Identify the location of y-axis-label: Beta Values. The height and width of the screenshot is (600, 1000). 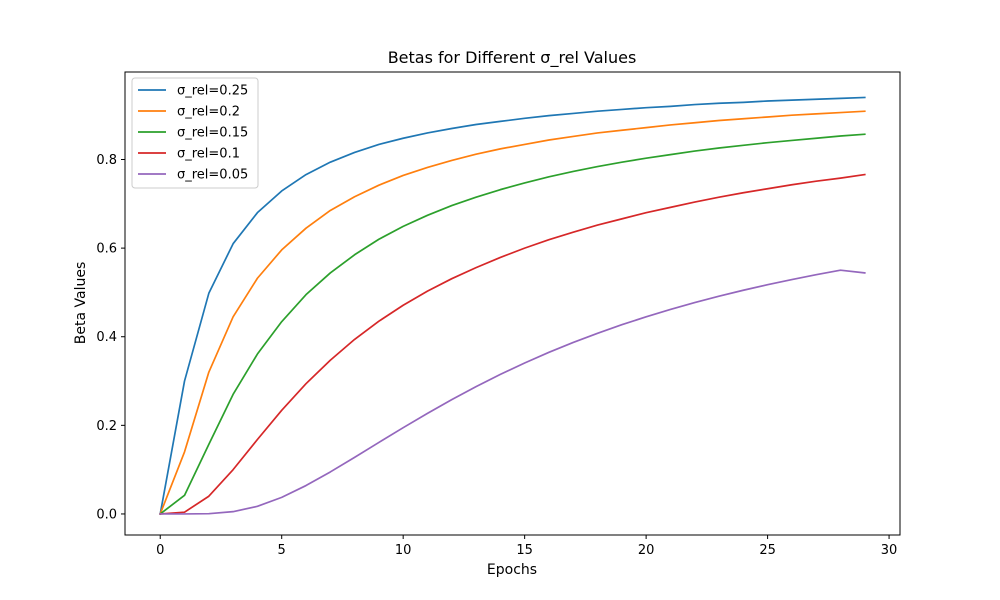
(81, 303).